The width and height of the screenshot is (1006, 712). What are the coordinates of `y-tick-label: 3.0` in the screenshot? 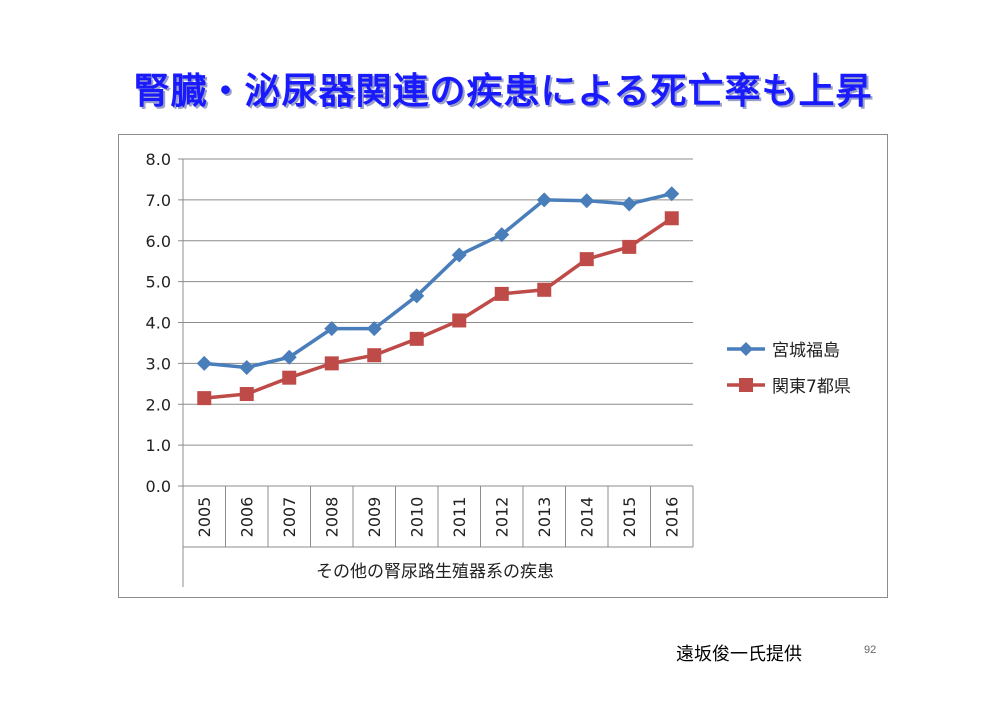 It's located at (158, 363).